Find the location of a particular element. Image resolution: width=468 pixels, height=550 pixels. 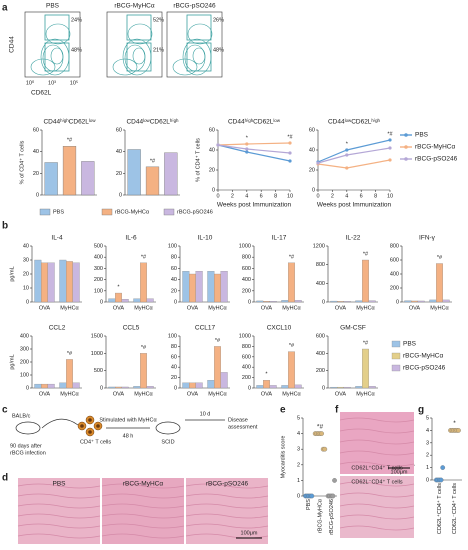

y-tick-label: 30 is located at coordinates (26, 260).